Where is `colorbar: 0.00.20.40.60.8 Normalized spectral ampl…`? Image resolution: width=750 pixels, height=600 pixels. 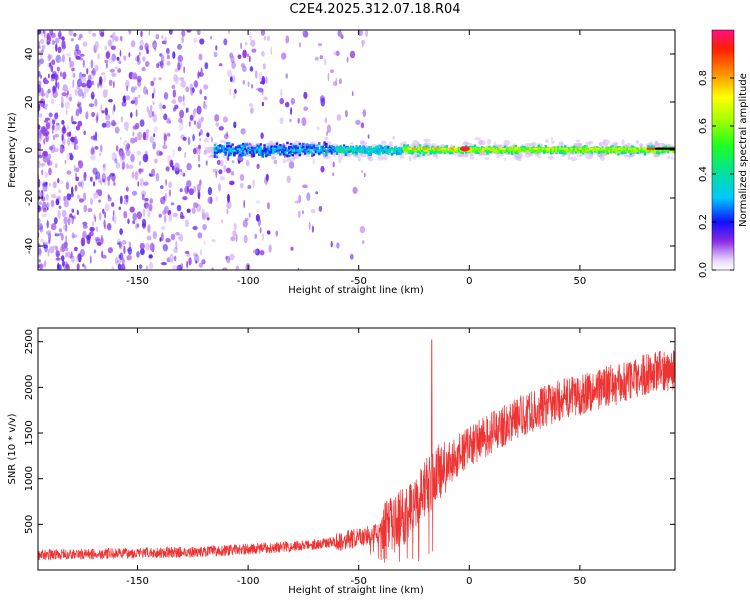 colorbar: 0.00.20.40.60.8 Normalized spectral ampl… is located at coordinates (723, 153).